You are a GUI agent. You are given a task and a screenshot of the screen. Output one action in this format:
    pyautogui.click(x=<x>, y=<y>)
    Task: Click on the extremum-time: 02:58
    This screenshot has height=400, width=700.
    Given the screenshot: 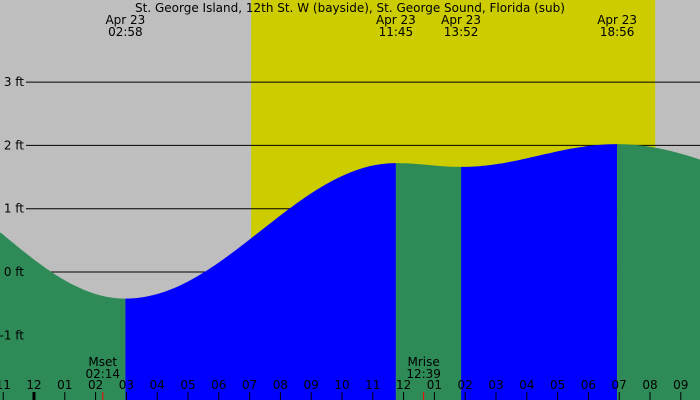 What is the action you would take?
    pyautogui.click(x=125, y=32)
    